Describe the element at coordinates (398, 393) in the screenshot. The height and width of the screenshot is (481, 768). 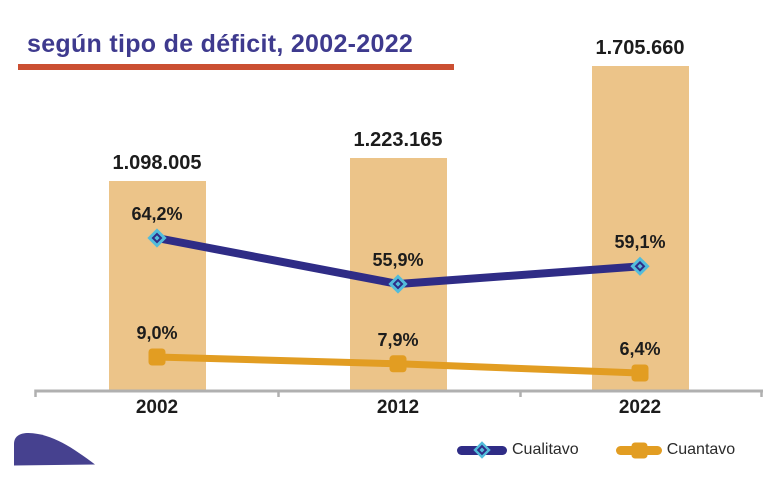
I see `x-axis` at that location.